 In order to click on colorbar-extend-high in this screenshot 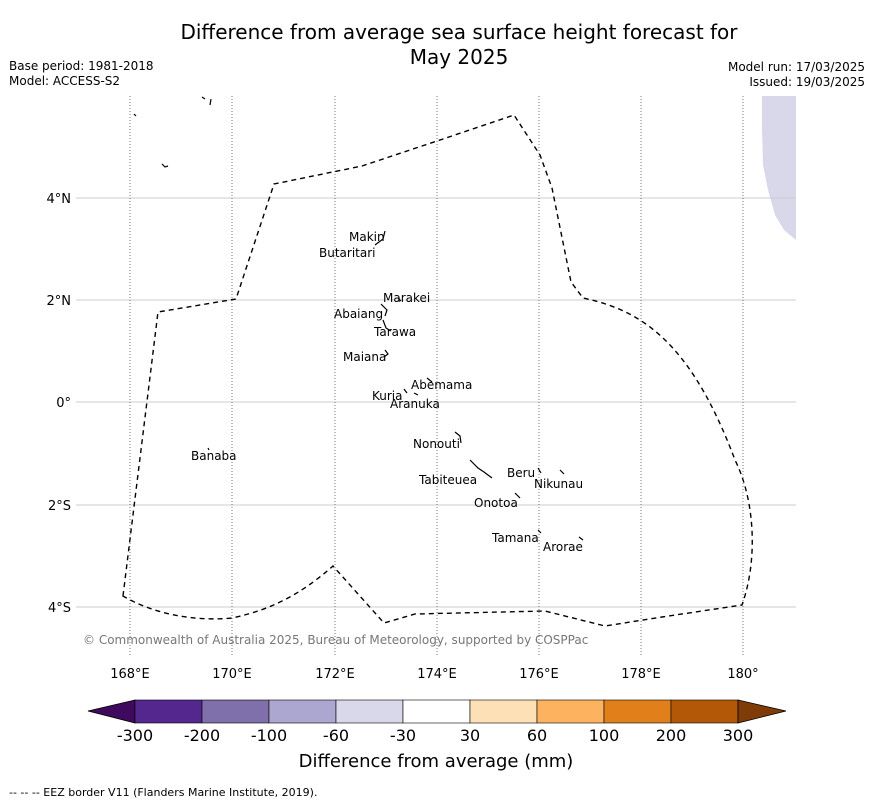, I will do `click(762, 711)`.